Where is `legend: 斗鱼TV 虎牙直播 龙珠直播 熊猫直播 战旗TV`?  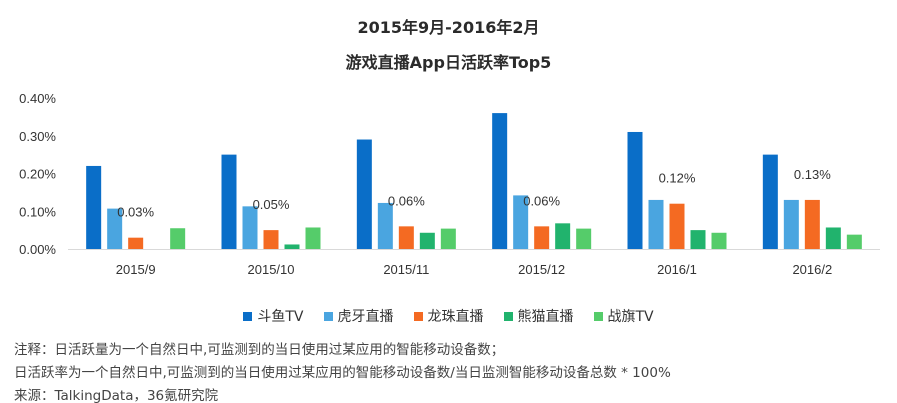 legend: 斗鱼TV 虎牙直播 龙珠直播 熊猫直播 战旗TV is located at coordinates (448, 316).